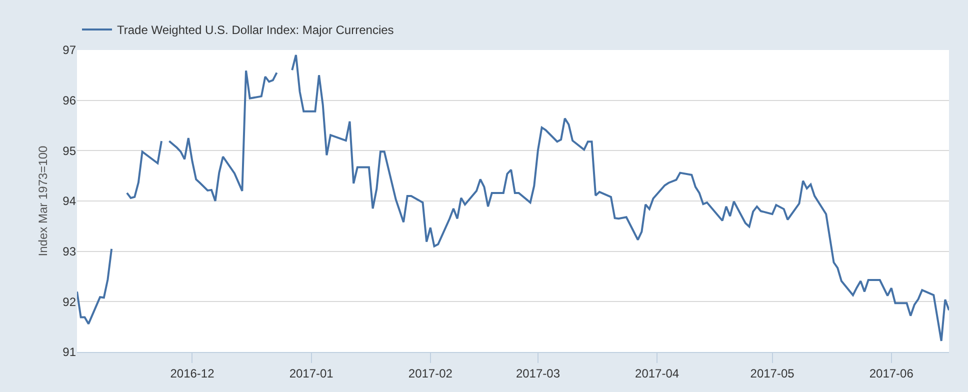 This screenshot has width=968, height=392. Describe the element at coordinates (538, 373) in the screenshot. I see `x-tick-label: 2017-03` at that location.